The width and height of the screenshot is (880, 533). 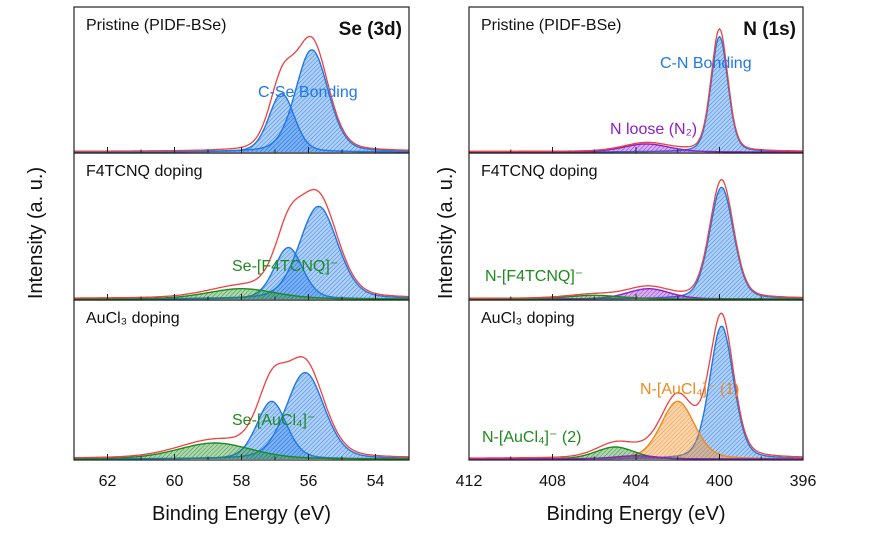 What do you see at coordinates (469, 481) in the screenshot?
I see `x-tick-label: 412` at bounding box center [469, 481].